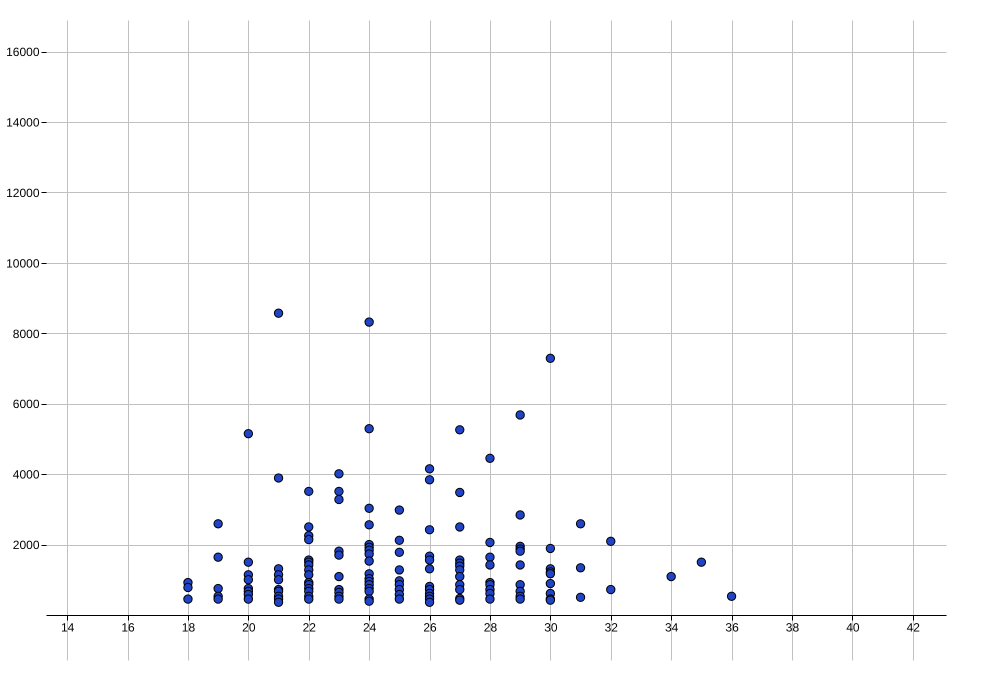  I want to click on x-tick-label: 28, so click(491, 627).